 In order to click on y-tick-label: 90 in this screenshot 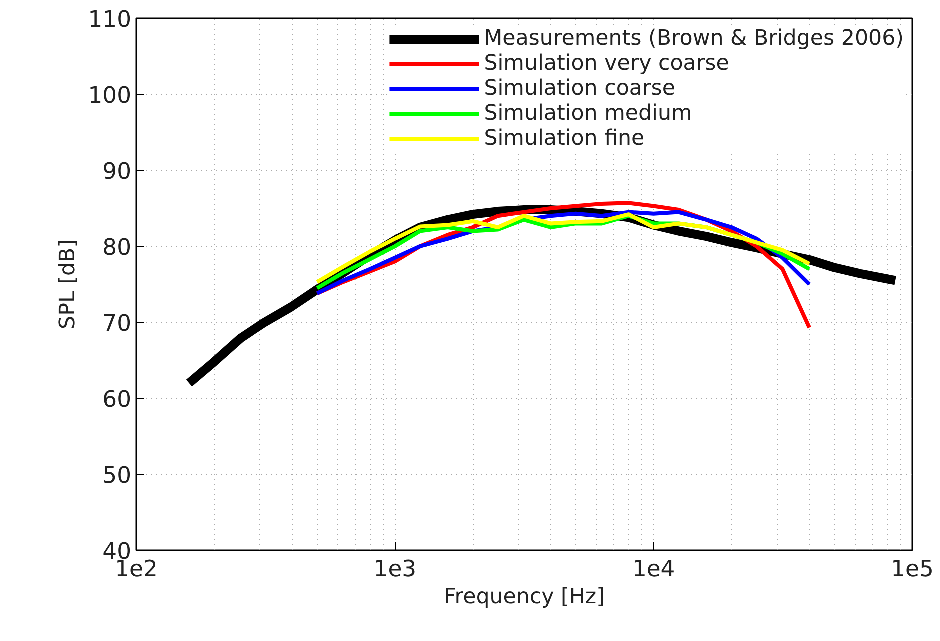, I will do `click(117, 172)`.